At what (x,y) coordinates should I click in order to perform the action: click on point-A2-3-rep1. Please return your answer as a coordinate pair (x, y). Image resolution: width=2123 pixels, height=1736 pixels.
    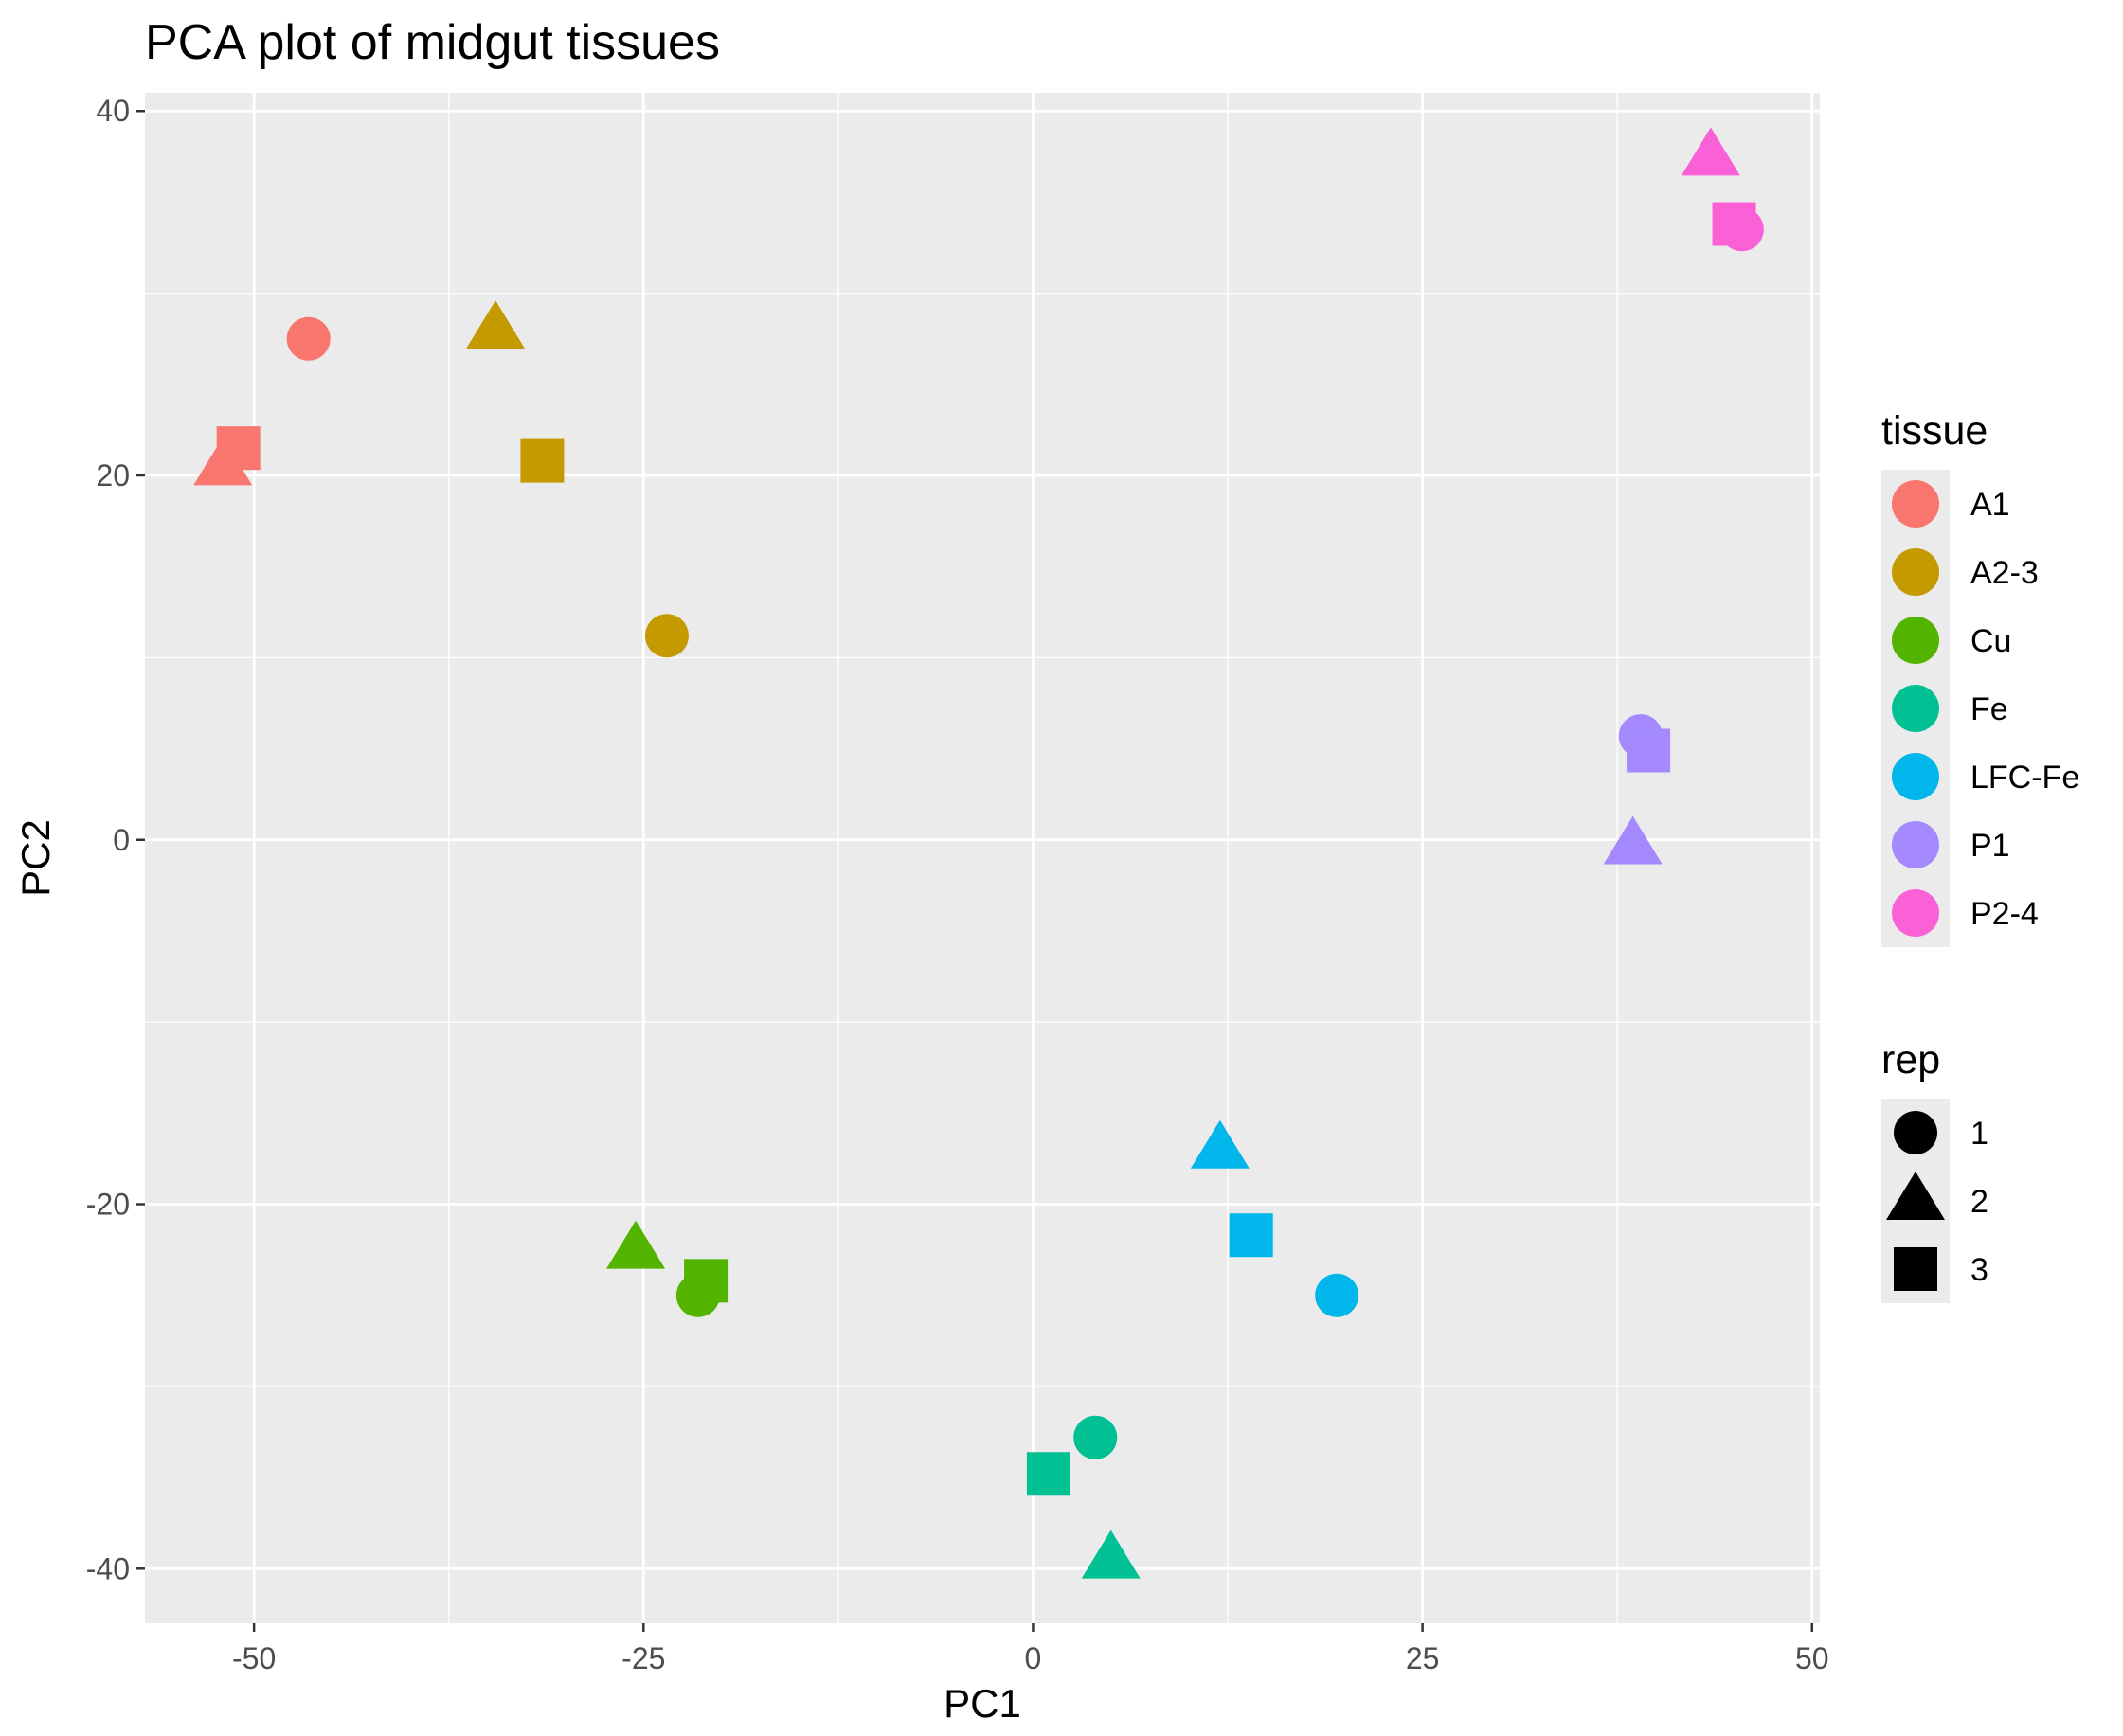
    Looking at the image, I should click on (666, 636).